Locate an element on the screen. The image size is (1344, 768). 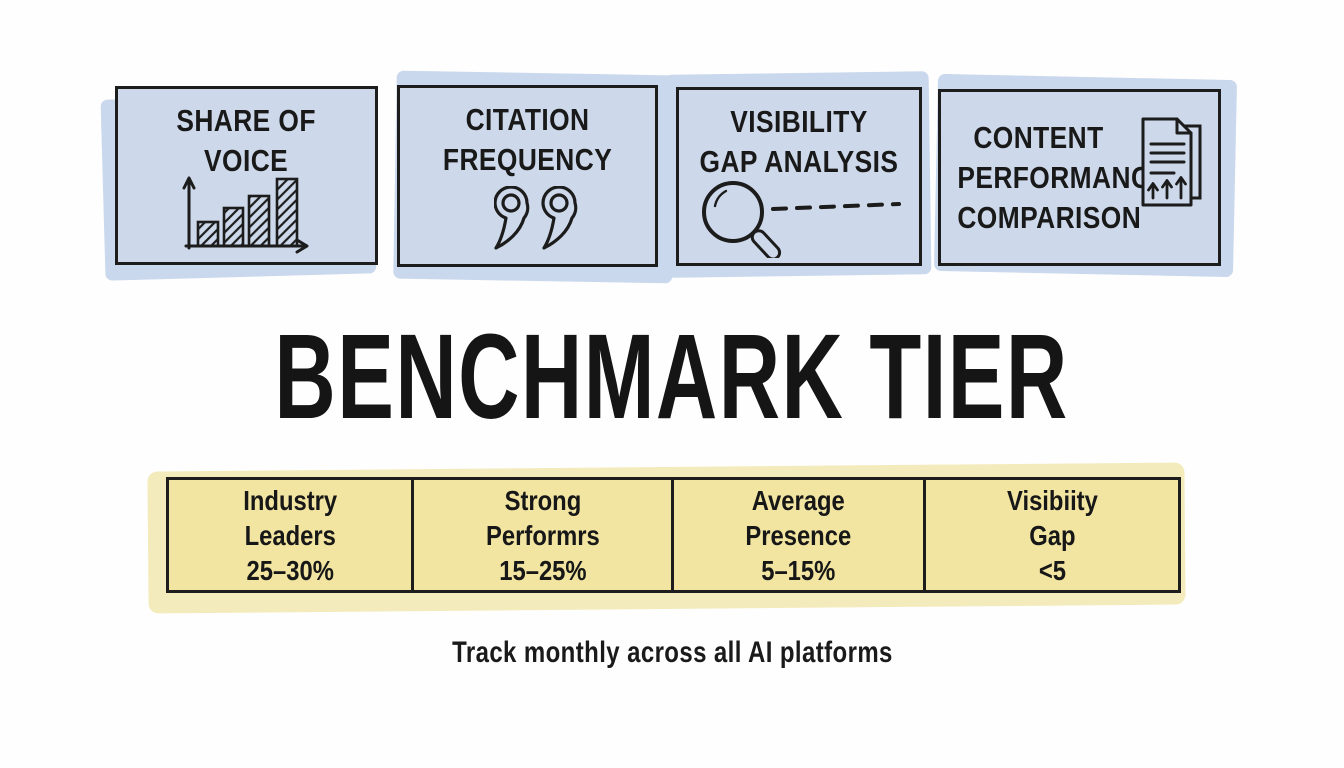
tier-line: Average is located at coordinates (798, 500).